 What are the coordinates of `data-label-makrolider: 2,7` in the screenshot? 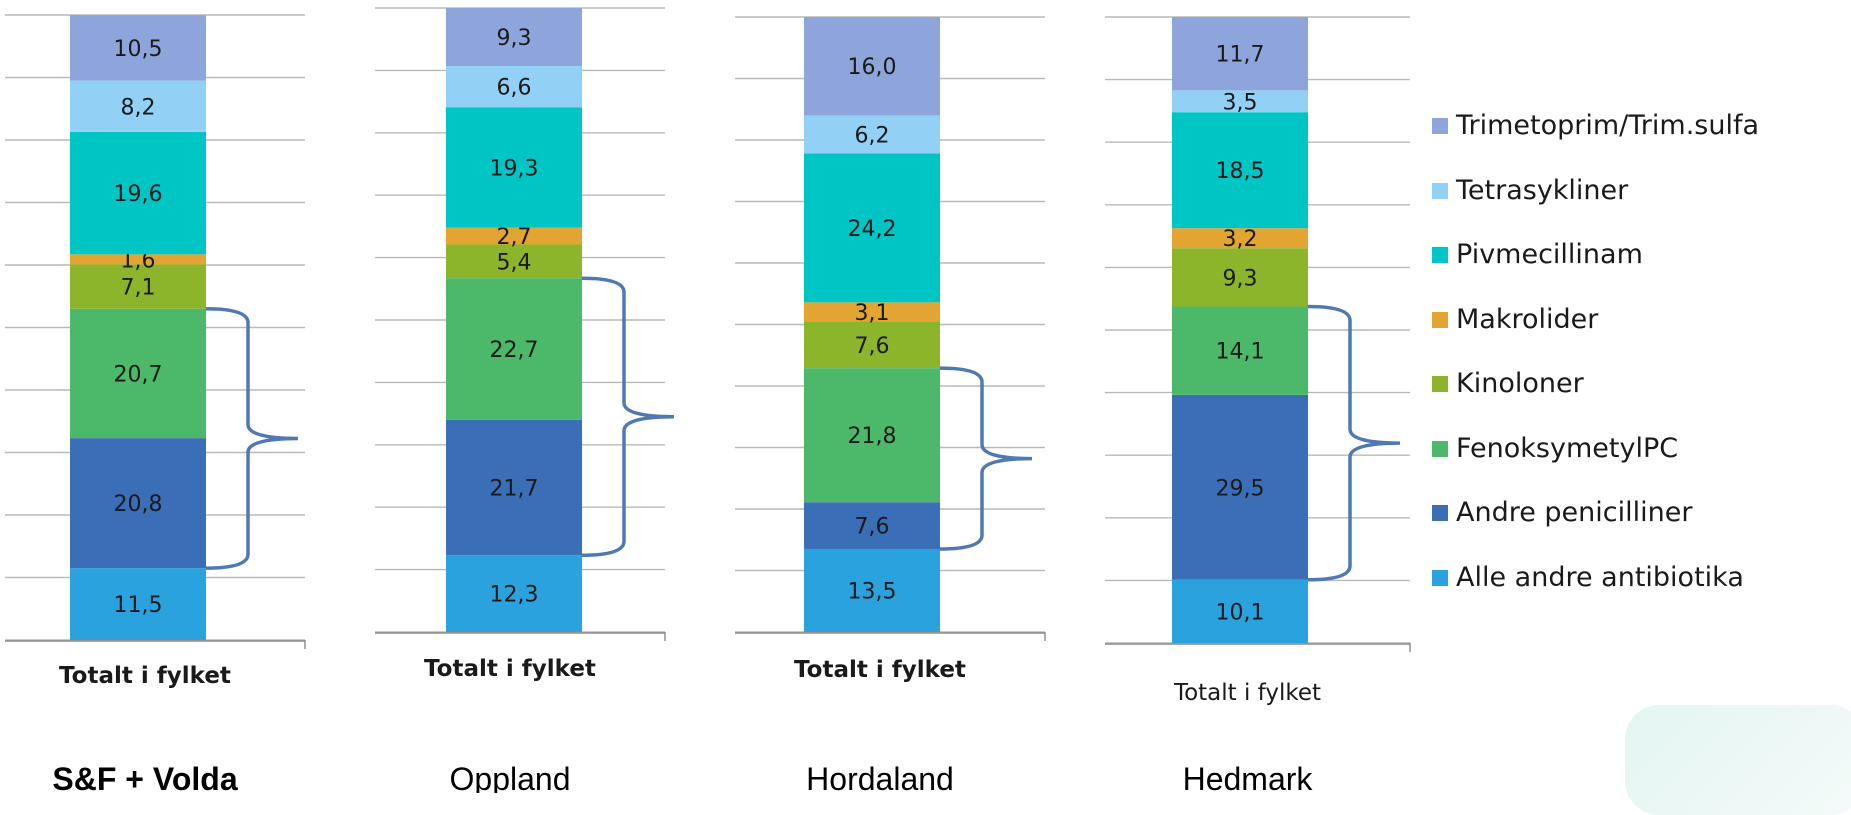 It's located at (514, 237).